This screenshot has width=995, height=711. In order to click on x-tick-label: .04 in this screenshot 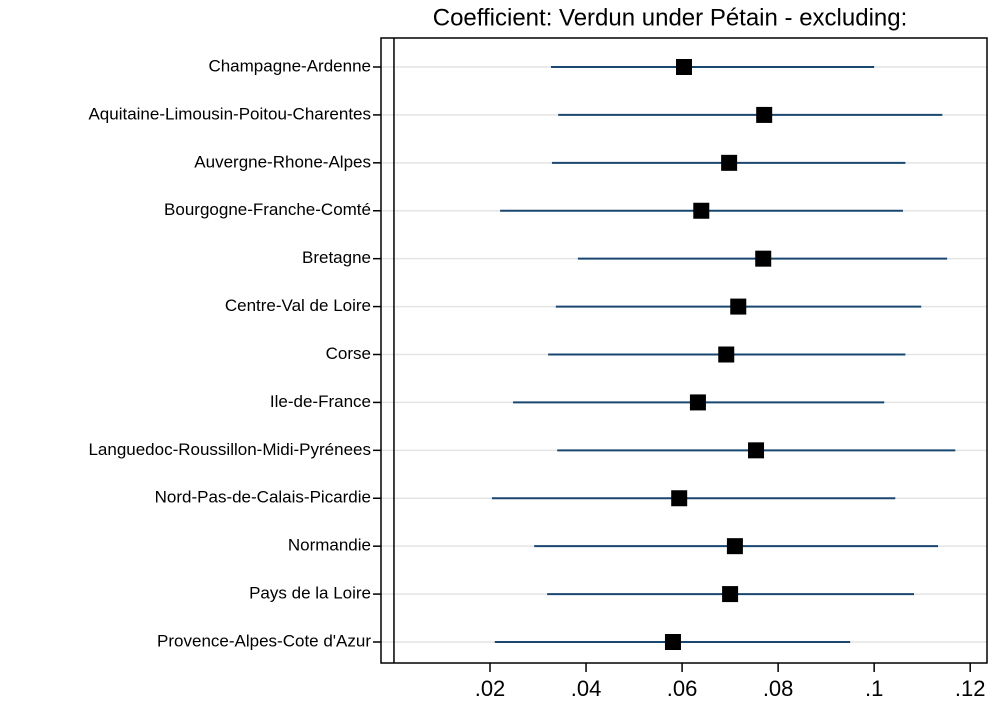, I will do `click(586, 688)`.